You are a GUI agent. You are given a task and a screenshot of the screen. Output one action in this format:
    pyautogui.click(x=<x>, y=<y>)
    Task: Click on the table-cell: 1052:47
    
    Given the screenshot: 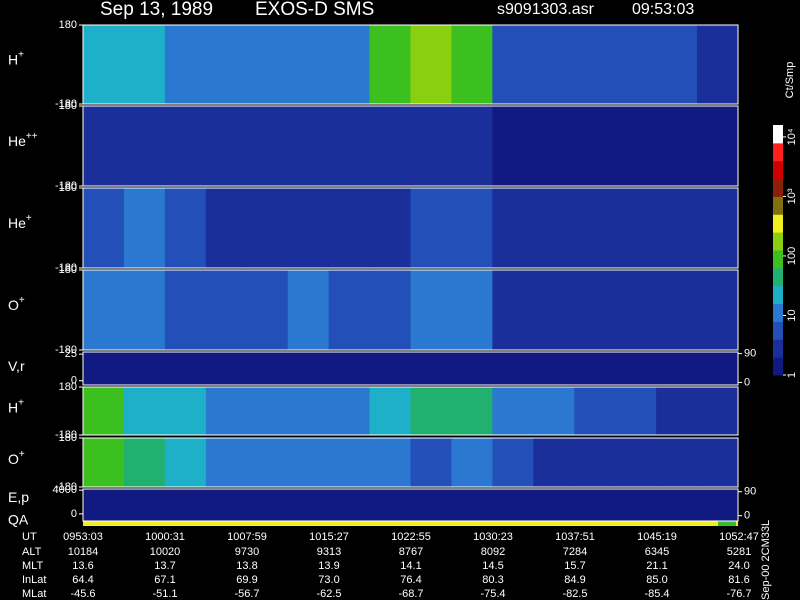 What is the action you would take?
    pyautogui.click(x=739, y=537)
    